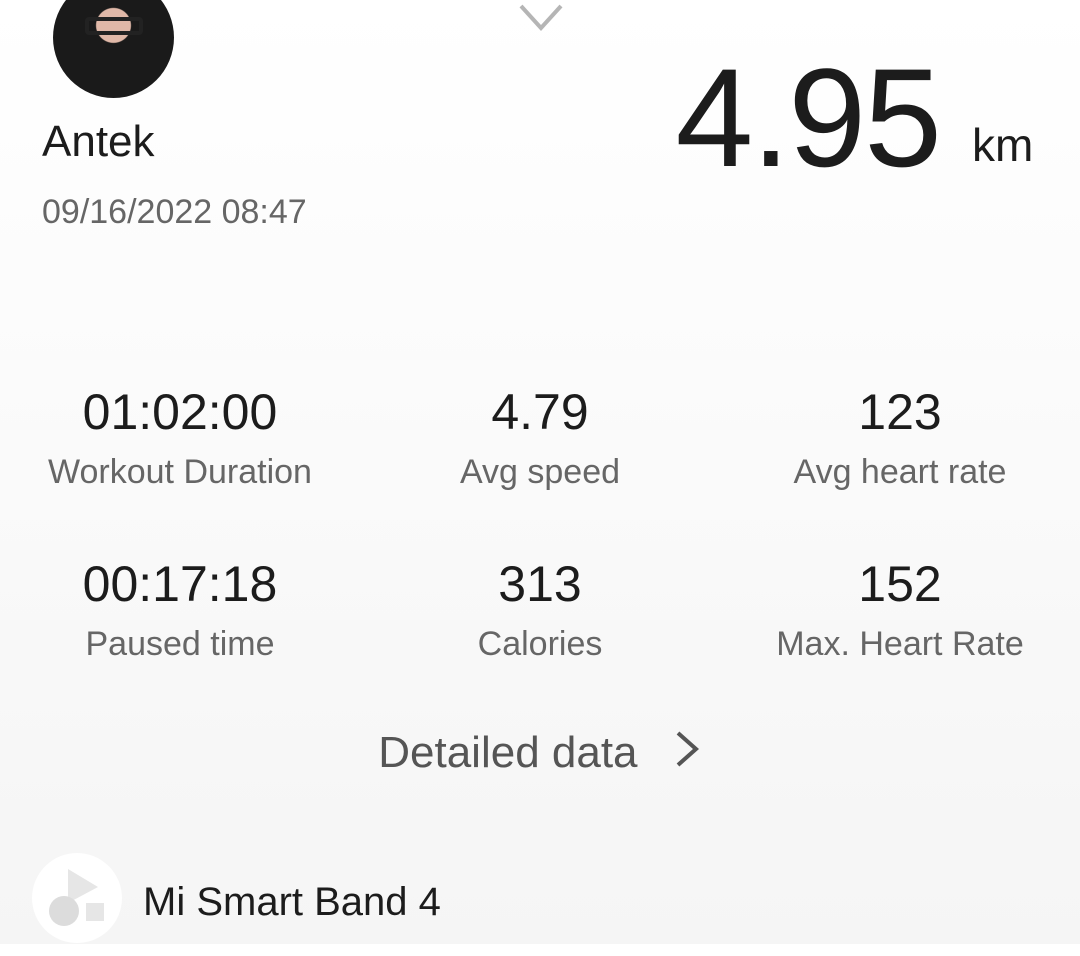  Describe the element at coordinates (900, 644) in the screenshot. I see `stat-label: Max. Heart Rate` at that location.